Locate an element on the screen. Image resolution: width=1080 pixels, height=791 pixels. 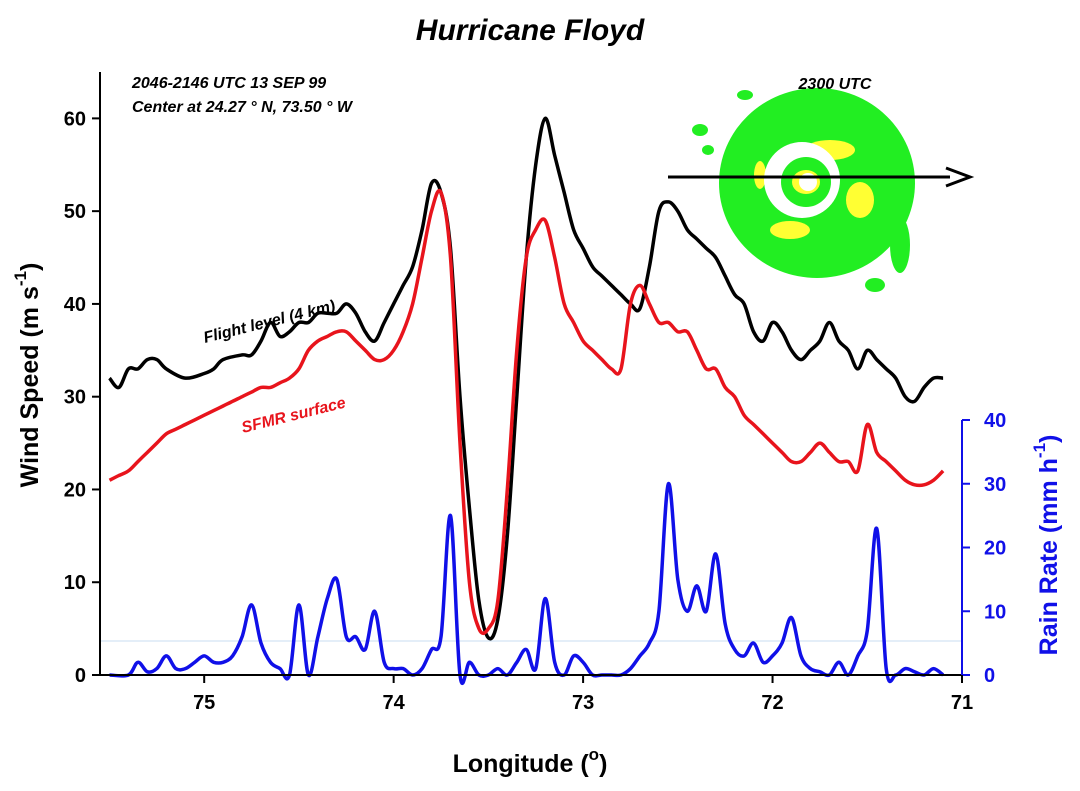
center-annotation: Center at 24.27 ° N, 73.50 ° W is located at coordinates (243, 107).